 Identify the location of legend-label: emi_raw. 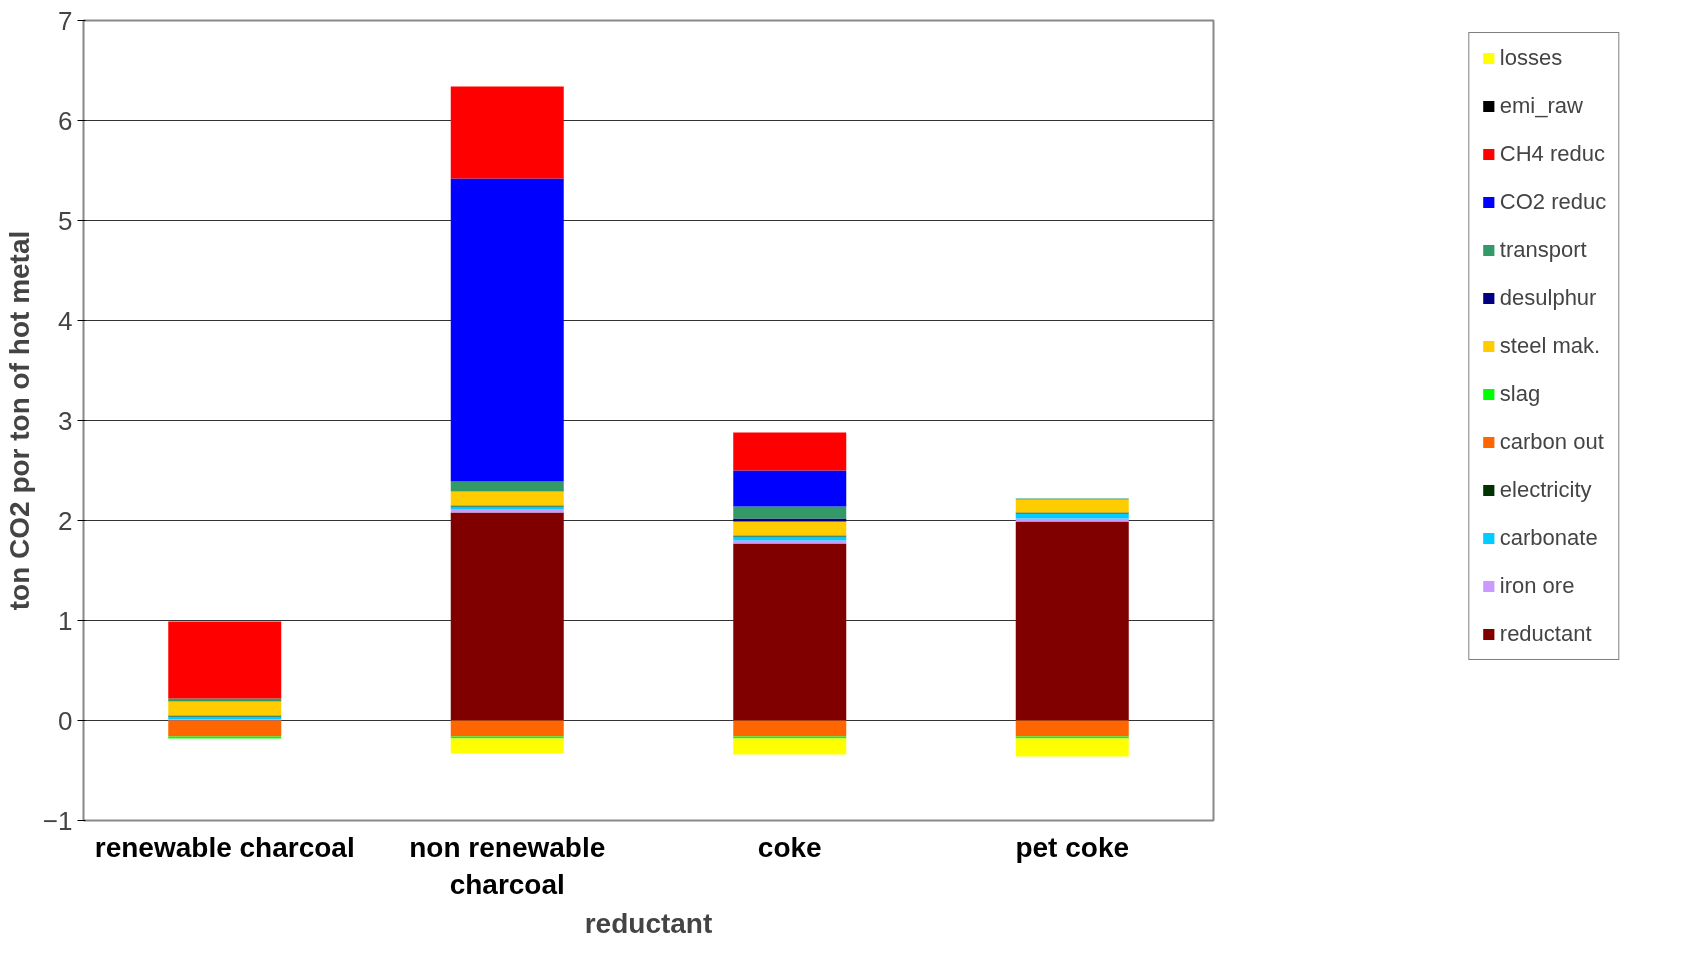
(1541, 106).